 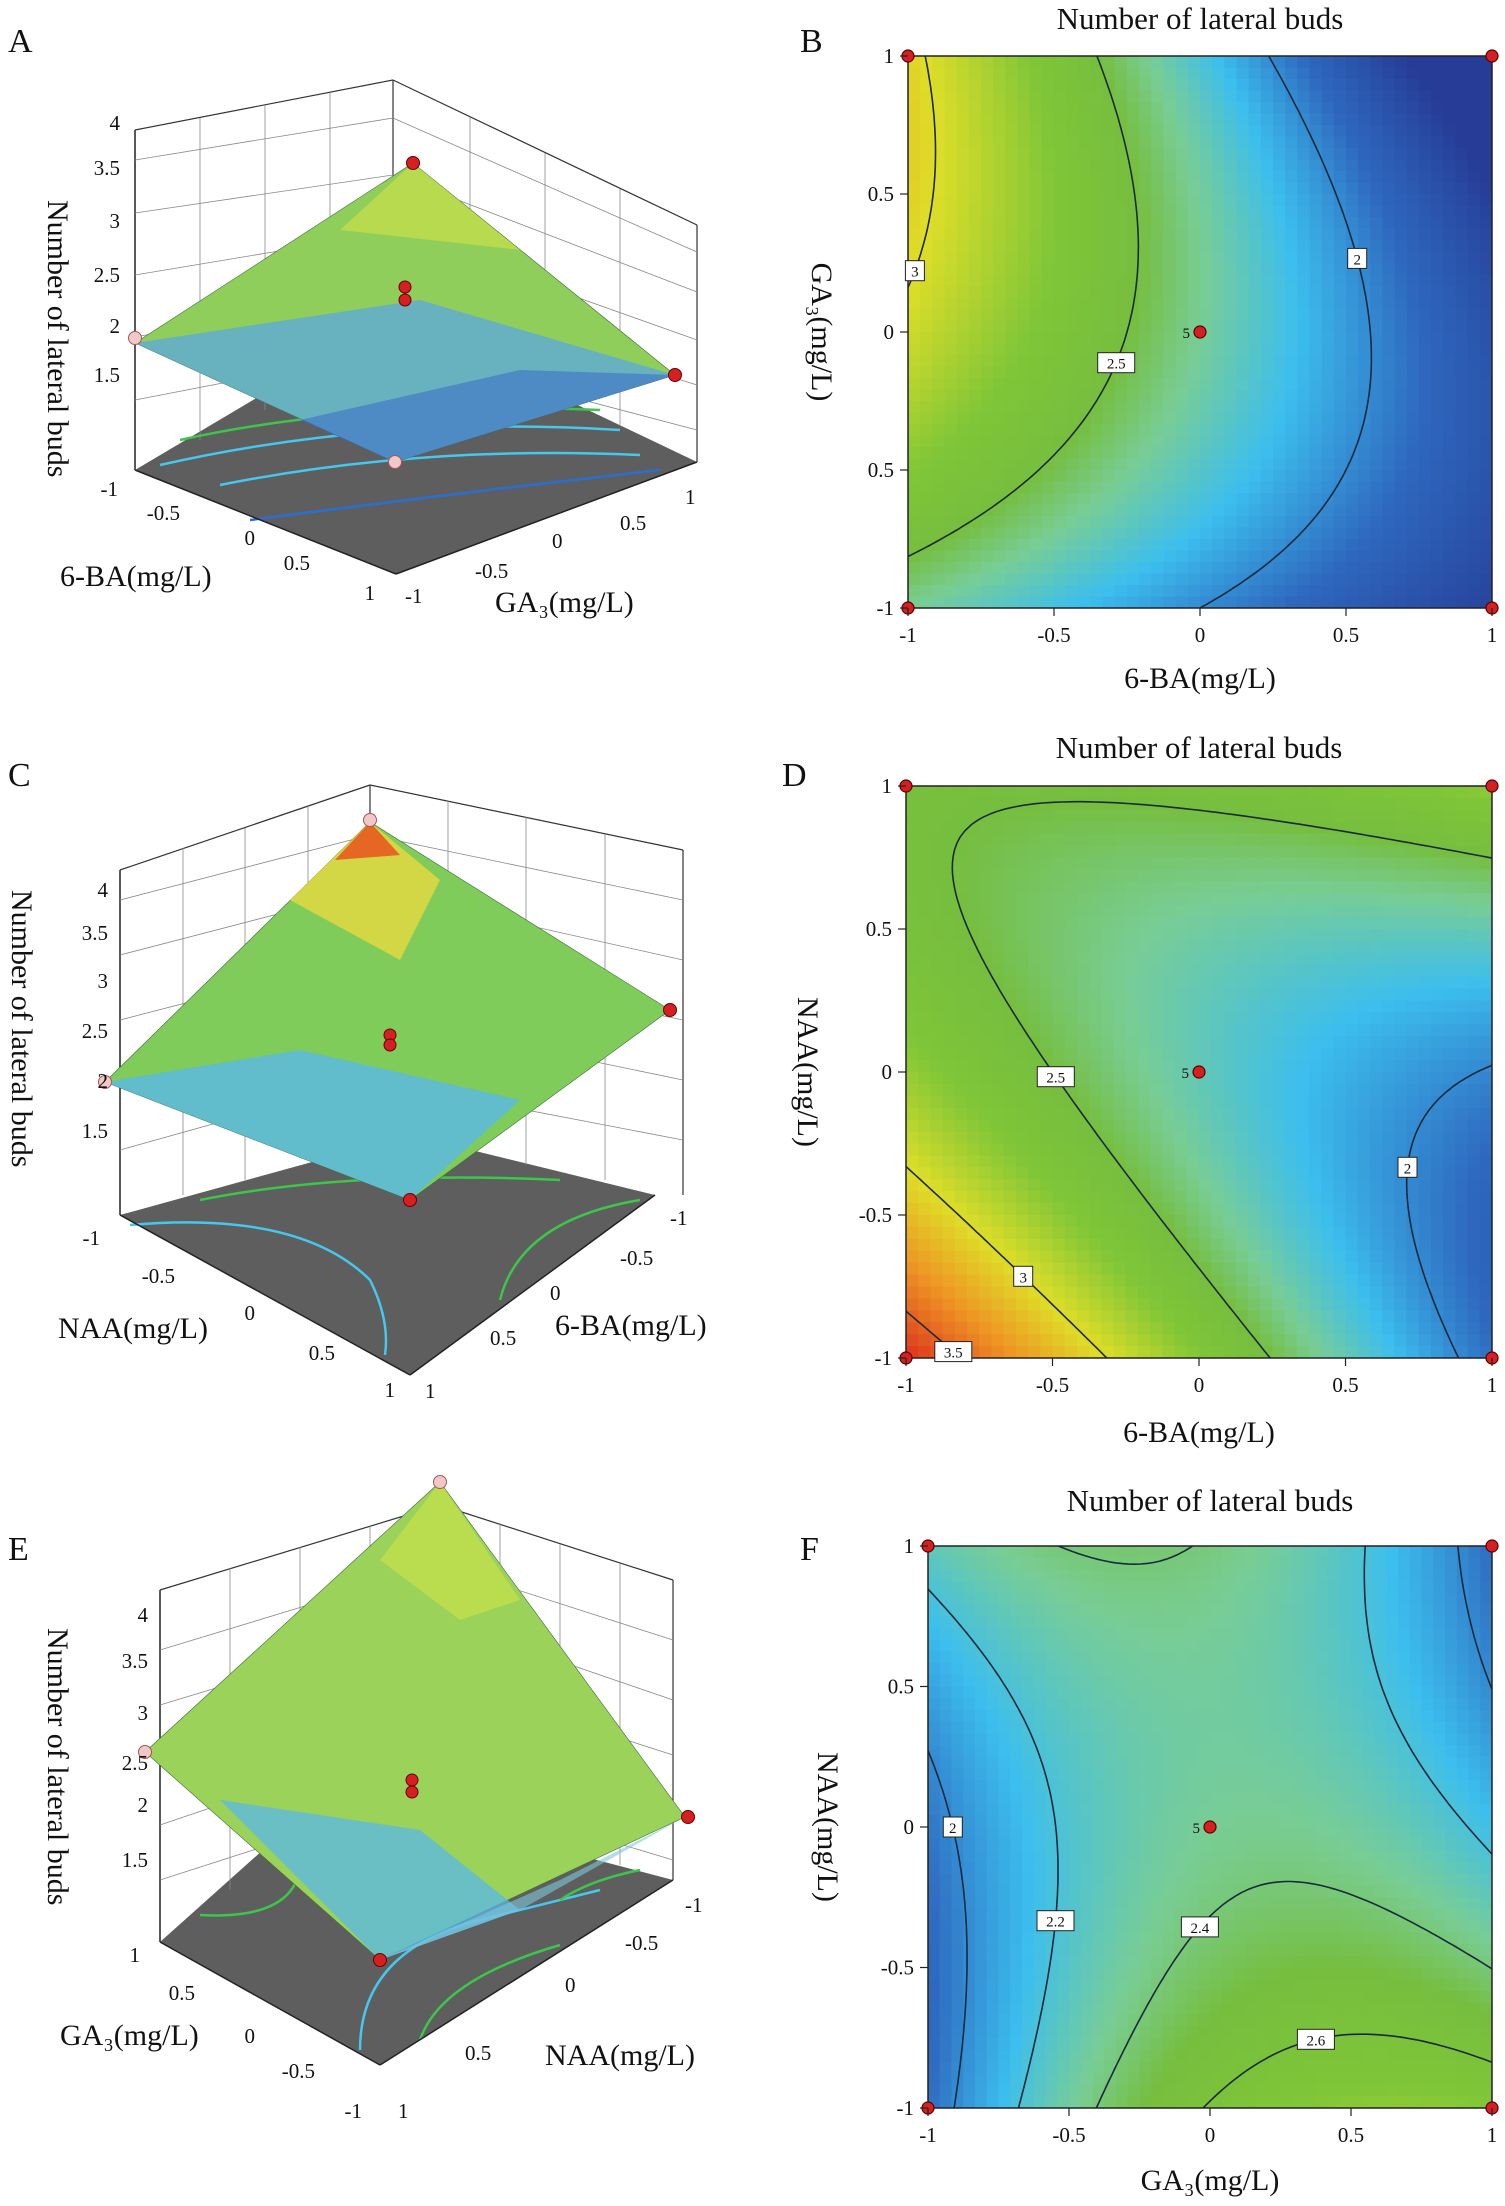 What do you see at coordinates (136, 576) in the screenshot?
I see `x-axis-label: 6-BA(mg/L)` at bounding box center [136, 576].